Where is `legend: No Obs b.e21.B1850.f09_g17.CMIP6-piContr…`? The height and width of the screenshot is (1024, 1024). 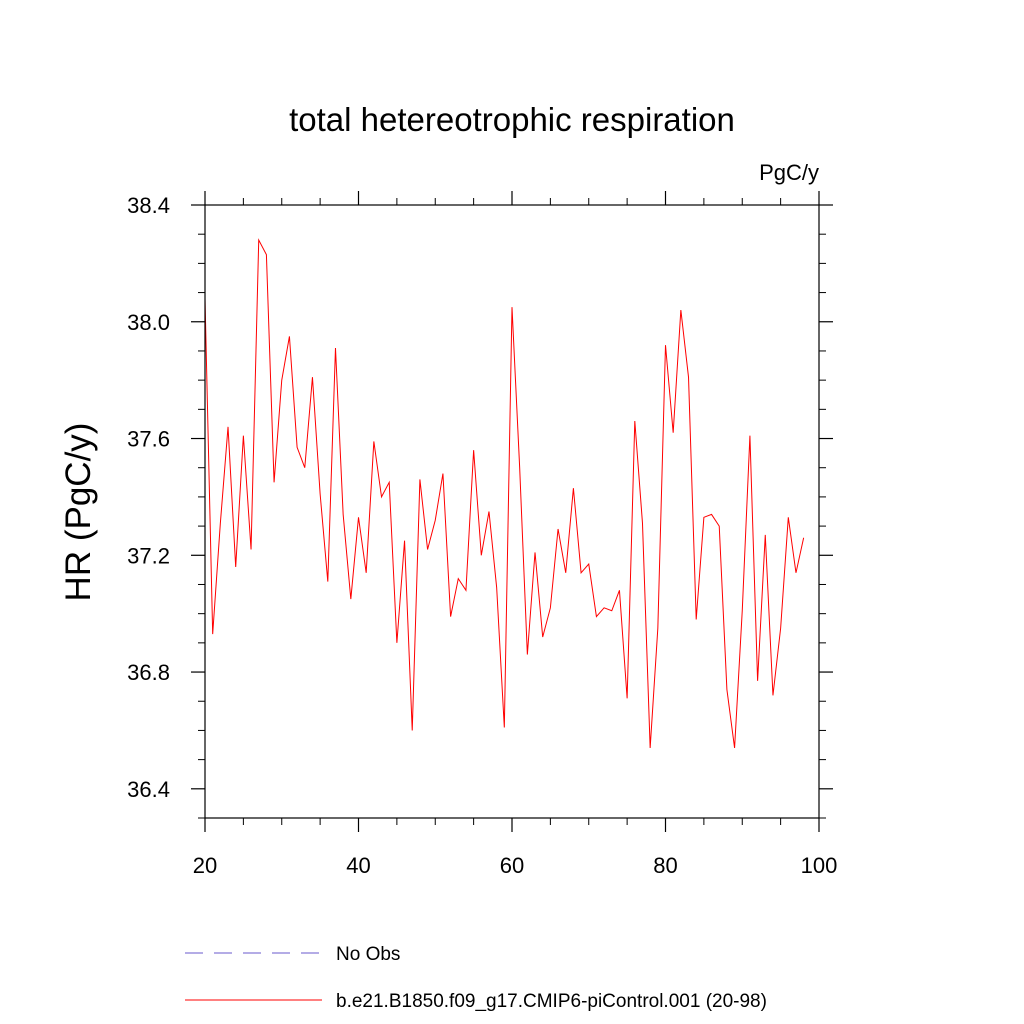 legend: No Obs b.e21.B1850.f09_g17.CMIP6-piContr… is located at coordinates (476, 978).